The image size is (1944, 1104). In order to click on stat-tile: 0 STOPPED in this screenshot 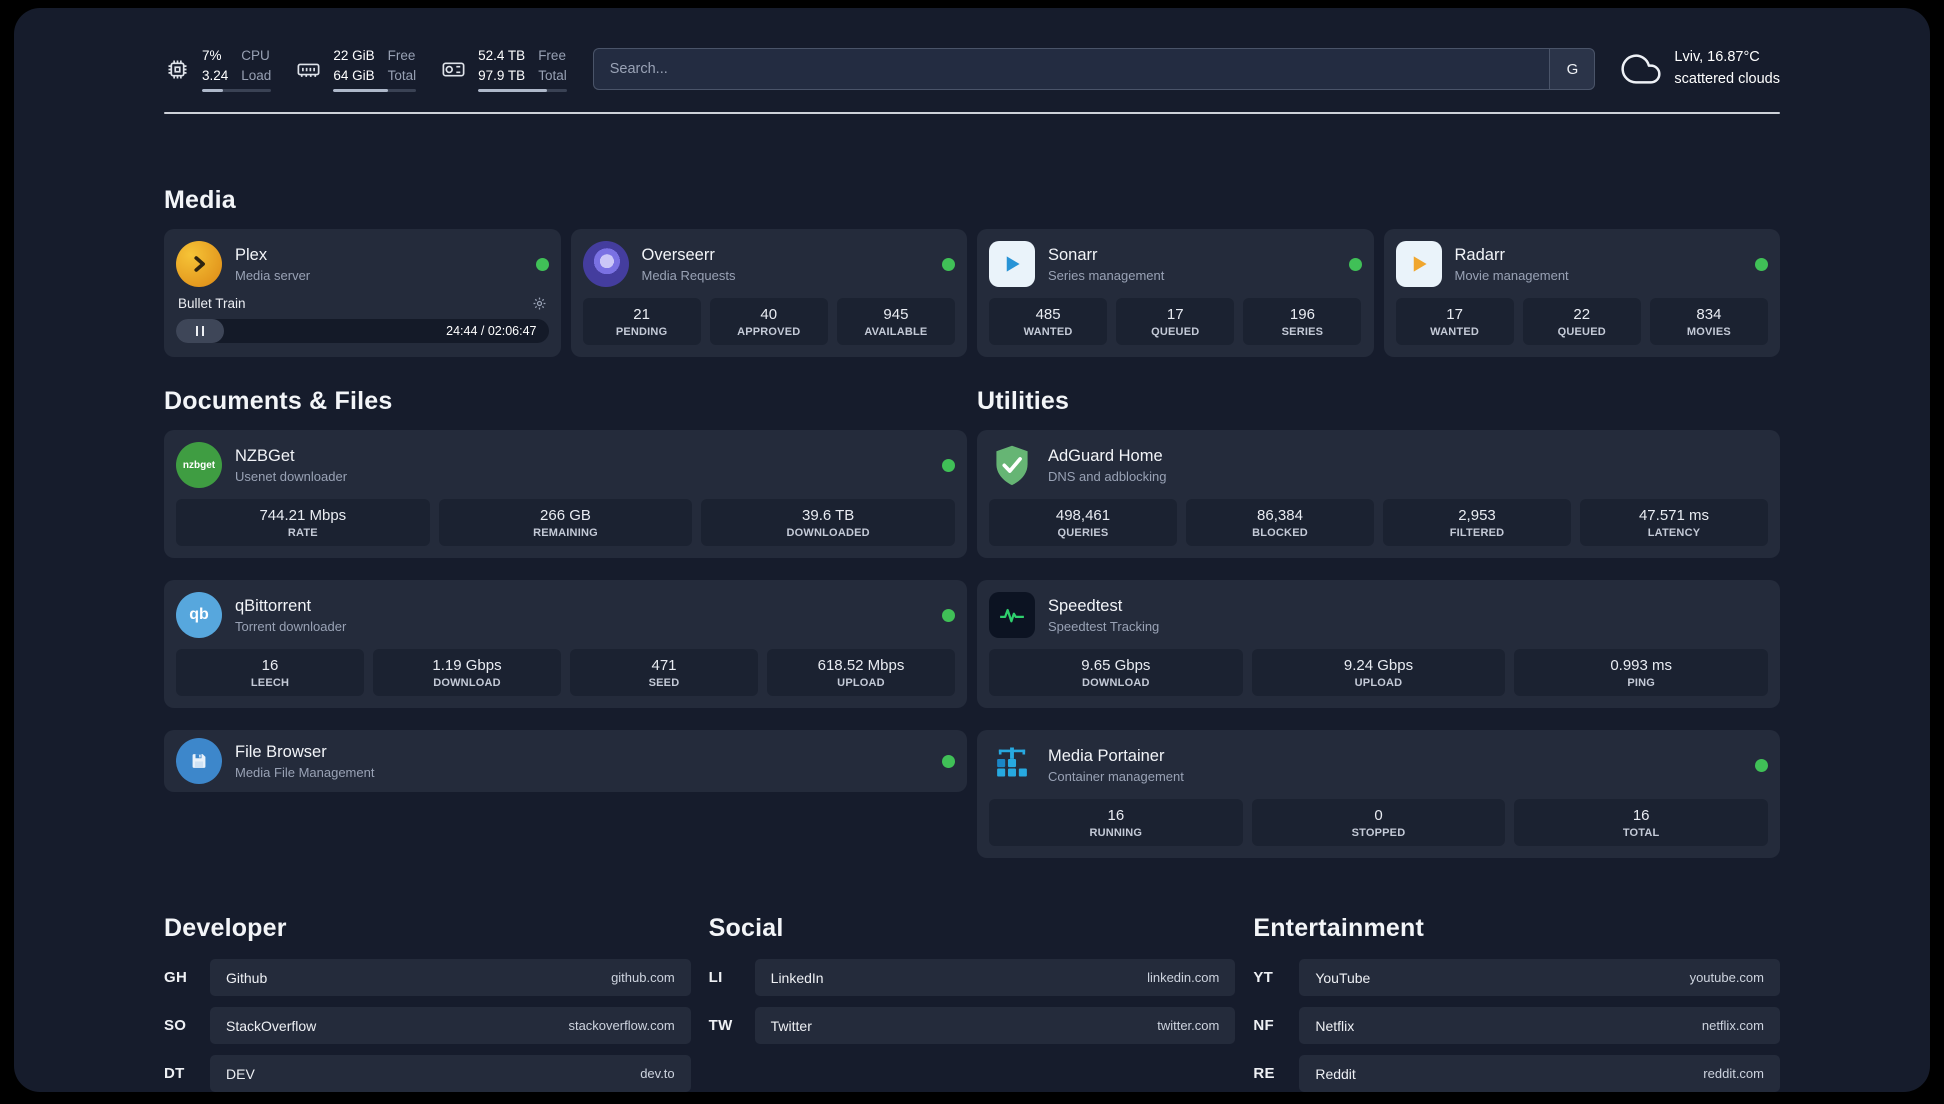, I will do `click(1378, 823)`.